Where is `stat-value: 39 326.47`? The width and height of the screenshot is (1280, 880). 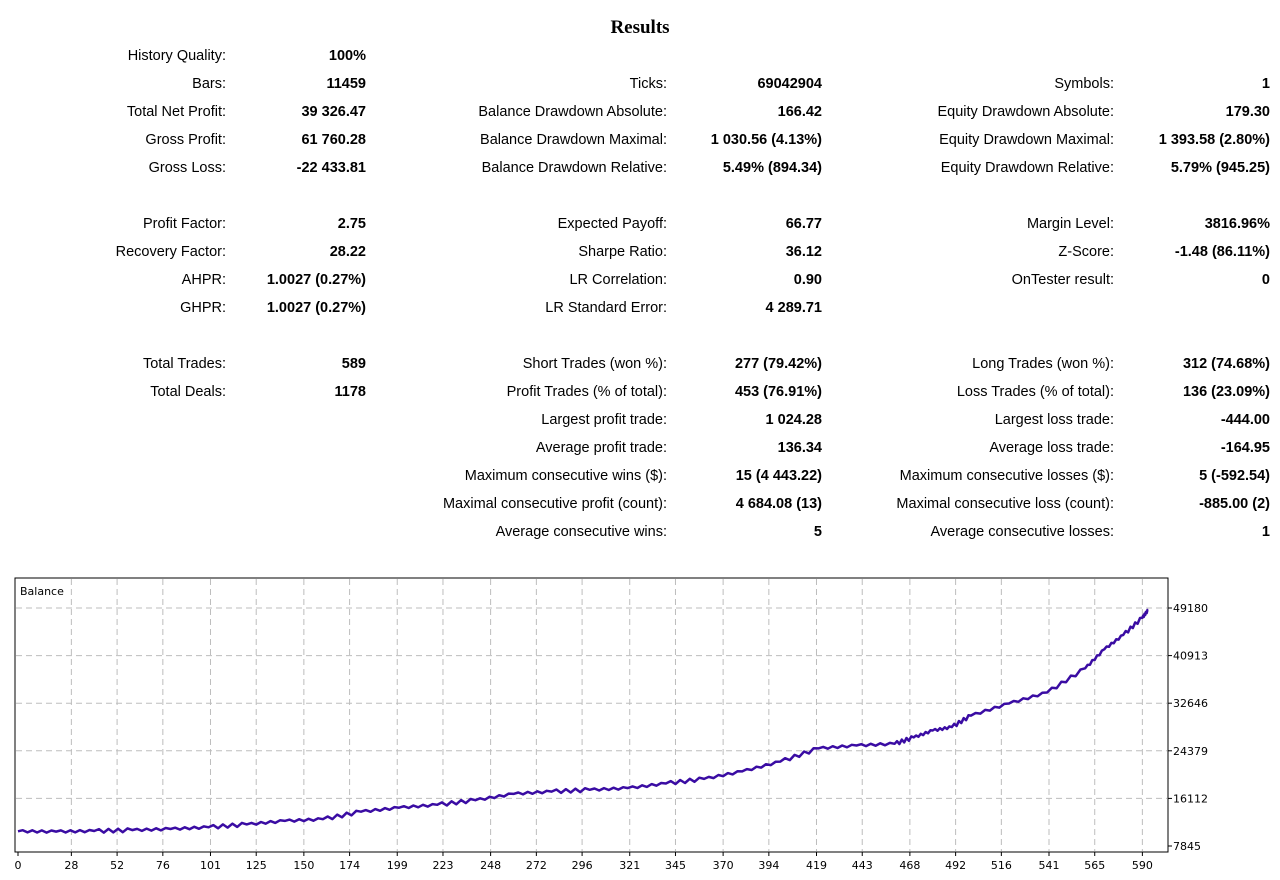 stat-value: 39 326.47 is located at coordinates (333, 112).